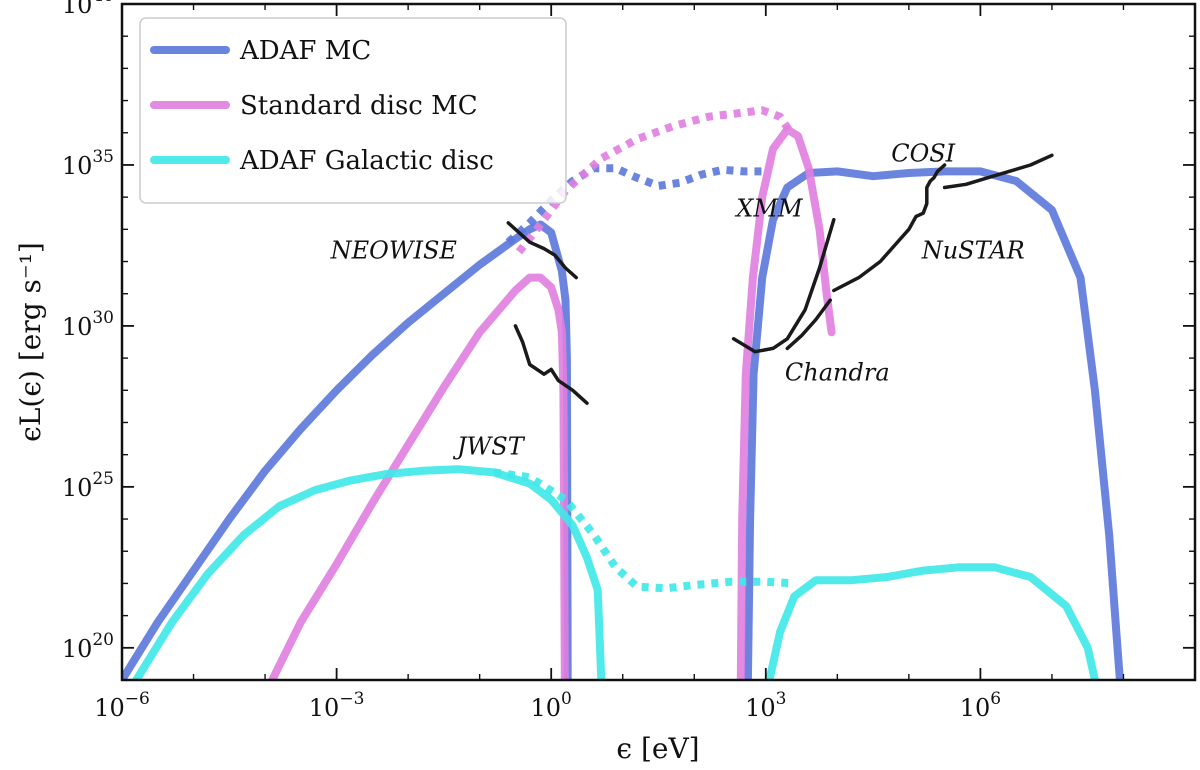  Describe the element at coordinates (808, 324) in the screenshot. I see `instrument-curve-chandra` at that location.